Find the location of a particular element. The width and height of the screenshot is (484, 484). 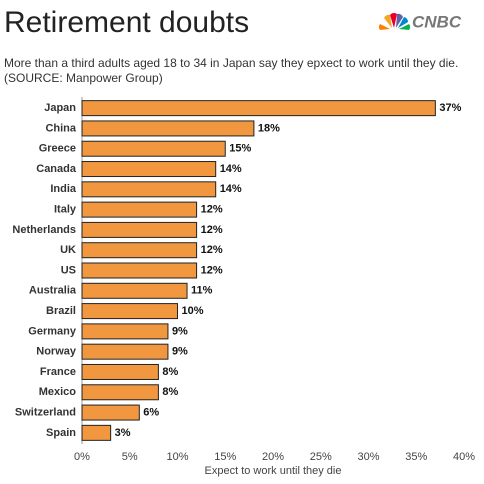

brand-text: CNBC is located at coordinates (437, 21).